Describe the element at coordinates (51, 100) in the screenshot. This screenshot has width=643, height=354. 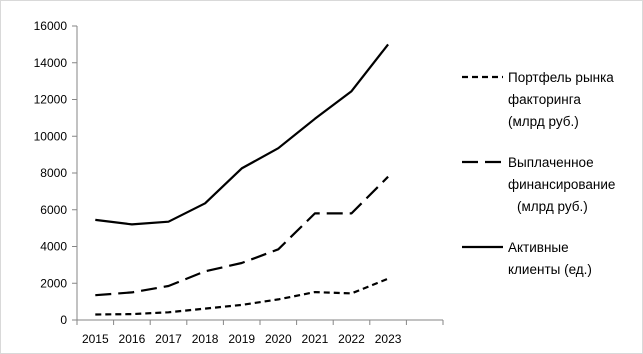
I see `y-tick-label: 12000` at that location.